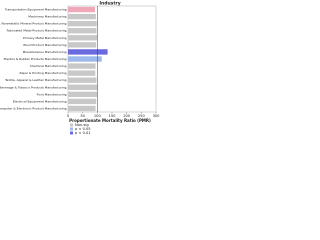 The height and width of the screenshot is (240, 320). Describe the element at coordinates (35, 59) in the screenshot. I see `y-tick-label: Plastics & Rubber Products Manufacturing` at that location.